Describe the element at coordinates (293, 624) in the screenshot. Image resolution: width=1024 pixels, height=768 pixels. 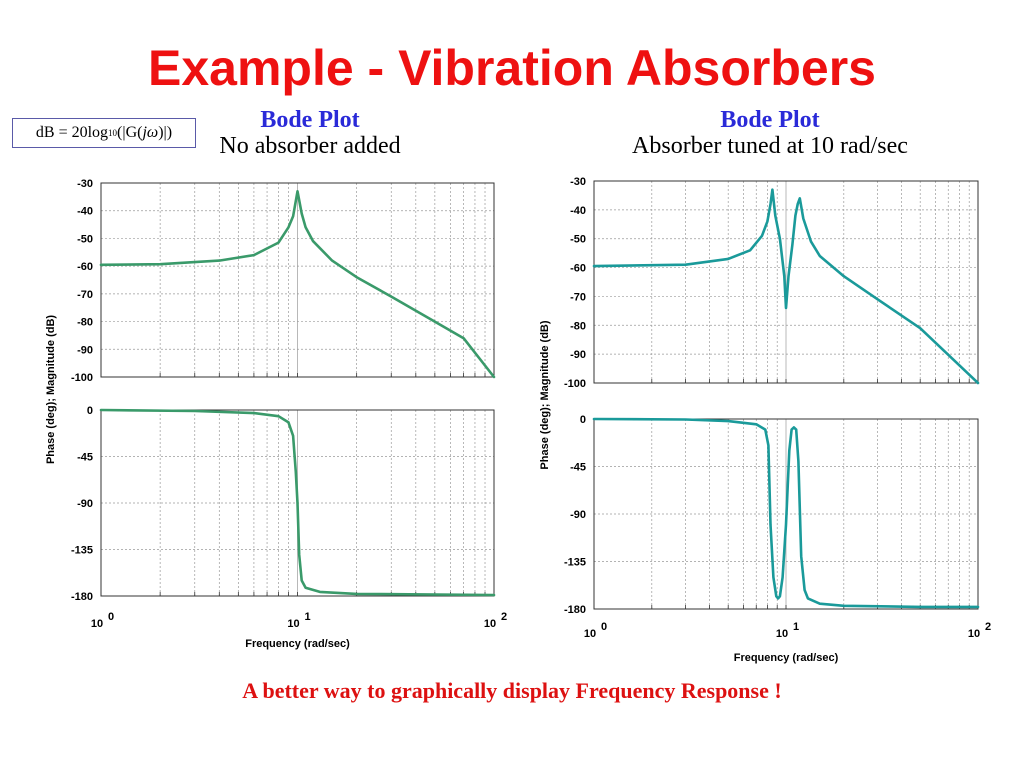
I see `xtick-label-0-1: 10` at that location.